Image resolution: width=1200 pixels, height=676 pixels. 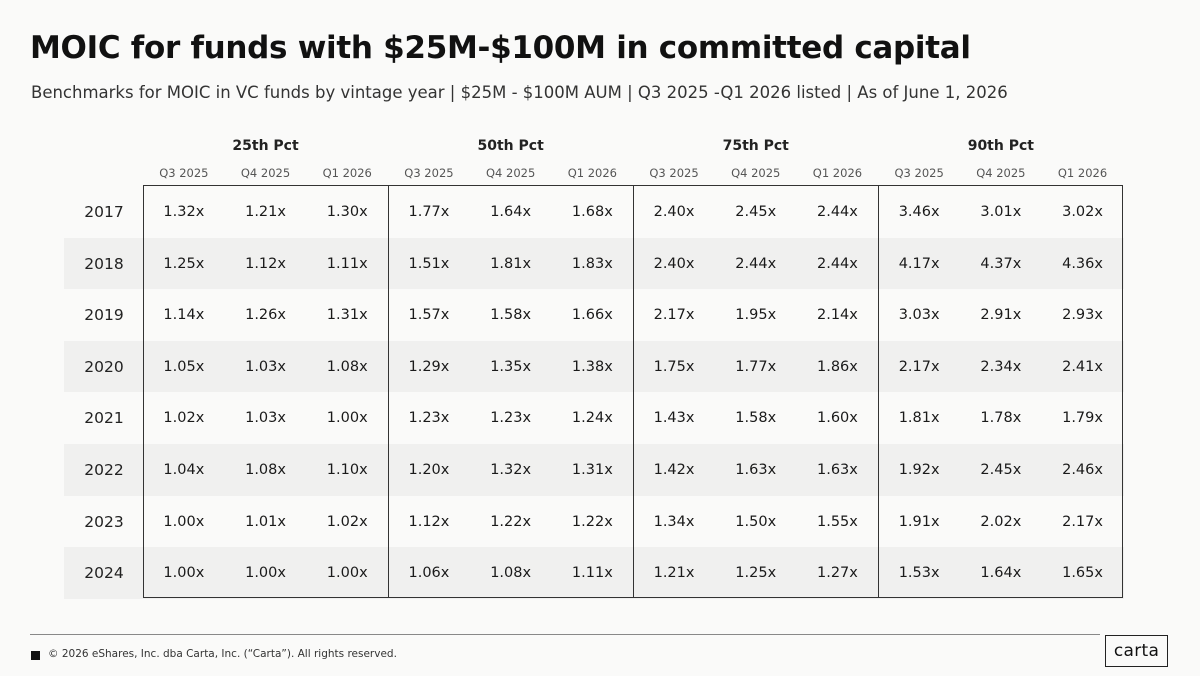 I want to click on moic-value-cell: 1.05x, so click(x=184, y=366).